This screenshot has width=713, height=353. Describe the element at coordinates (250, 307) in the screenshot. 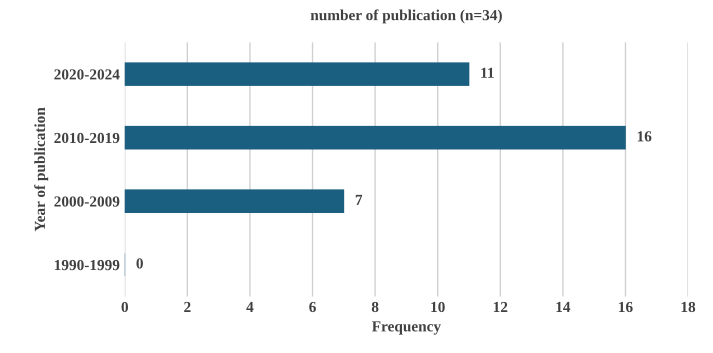

I see `x-tick-label: 4` at that location.